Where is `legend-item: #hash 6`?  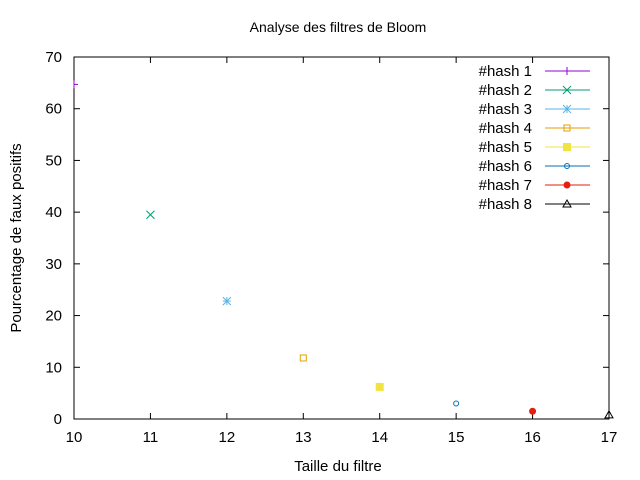
legend-item: #hash 6 is located at coordinates (534, 166).